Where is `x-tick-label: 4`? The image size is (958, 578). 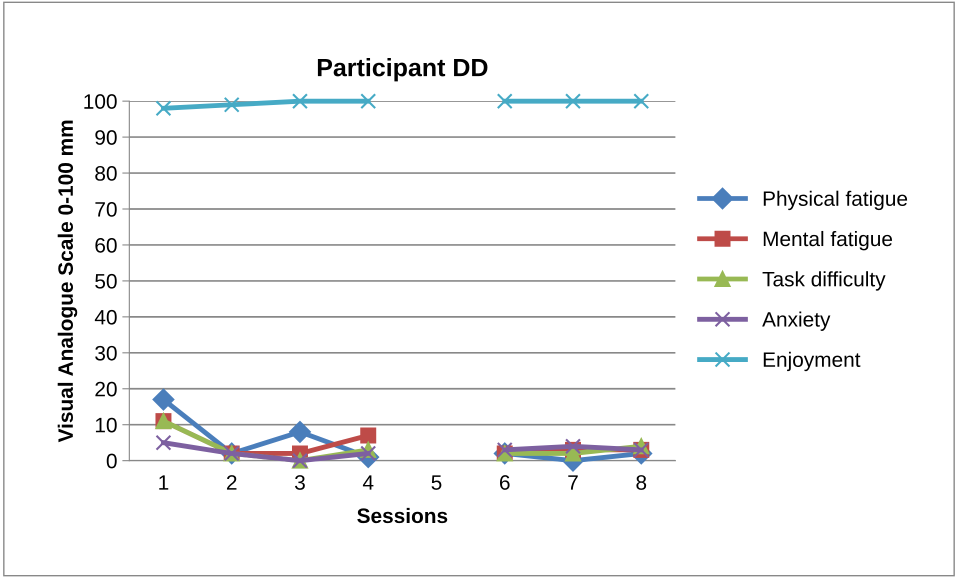 x-tick-label: 4 is located at coordinates (368, 482).